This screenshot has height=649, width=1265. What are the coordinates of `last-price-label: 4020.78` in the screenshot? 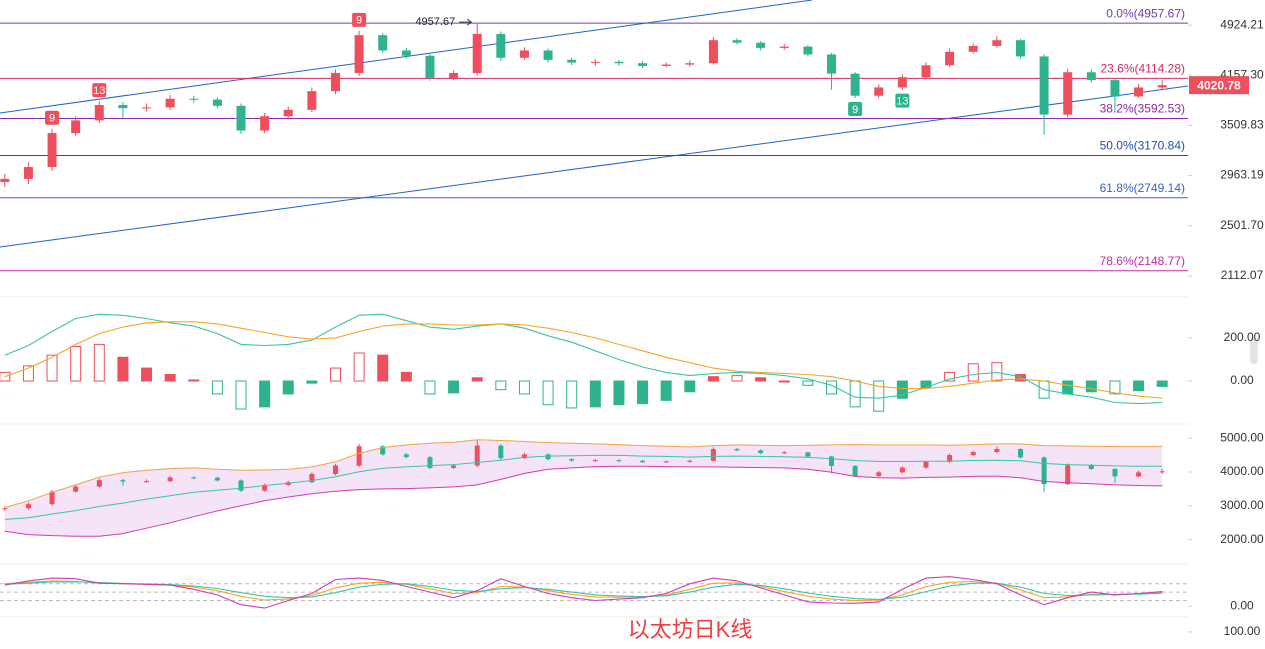 It's located at (1219, 85).